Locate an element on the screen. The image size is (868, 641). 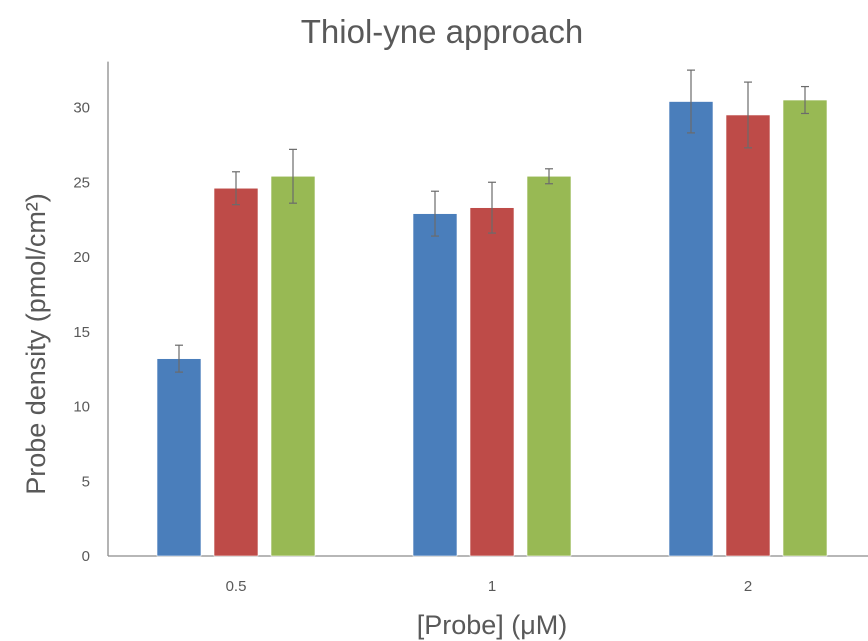
x-tick-label: 1 is located at coordinates (492, 586).